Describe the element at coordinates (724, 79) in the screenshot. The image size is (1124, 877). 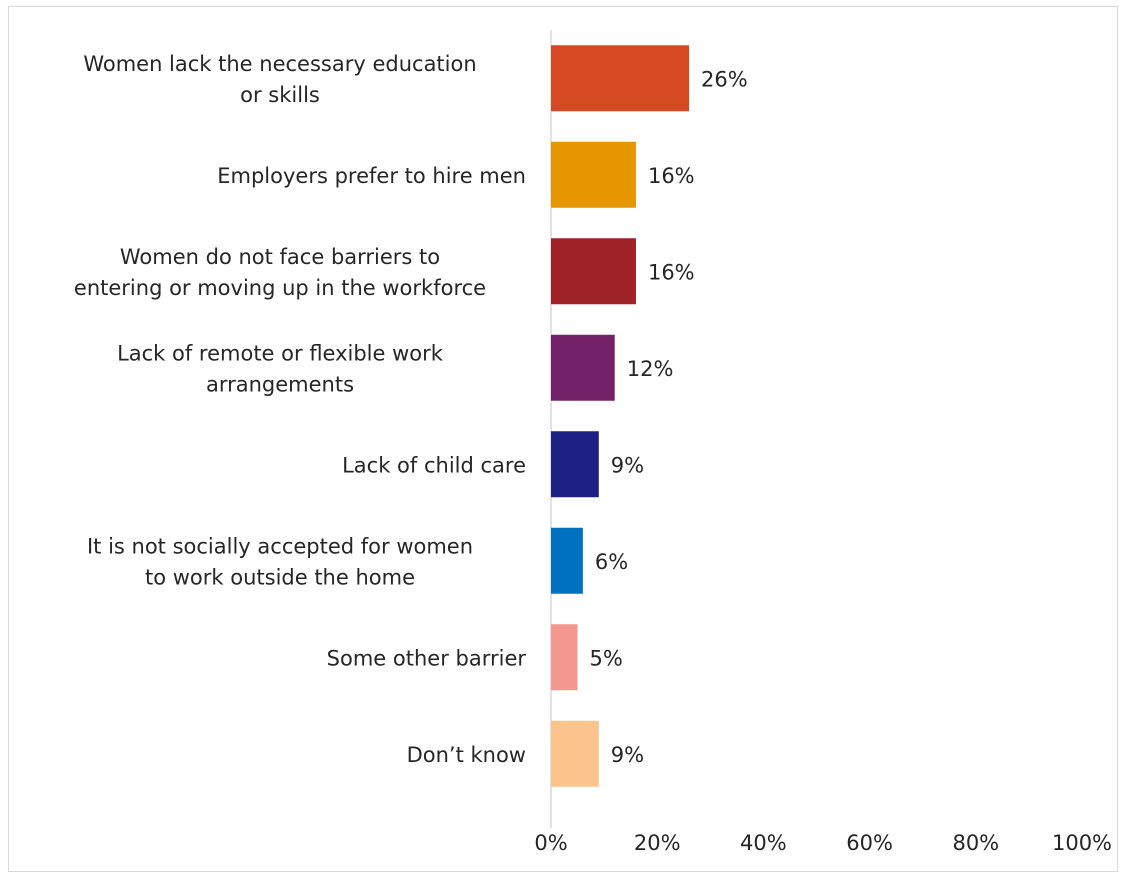
I see `data-label-1: 26%` at that location.